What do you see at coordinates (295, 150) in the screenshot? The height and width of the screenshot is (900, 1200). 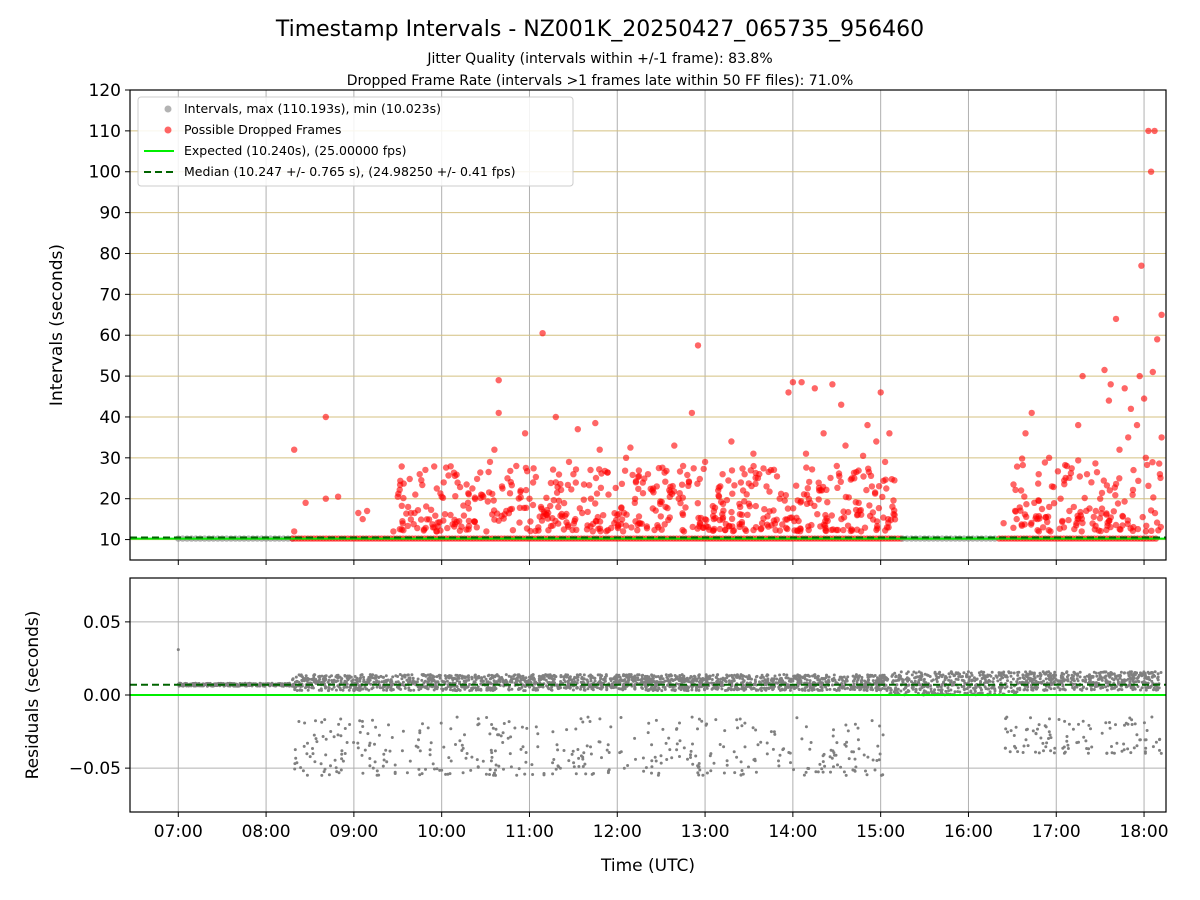 I see `legend-expected-label: Expected (10.240s), (25.00000 fps)` at bounding box center [295, 150].